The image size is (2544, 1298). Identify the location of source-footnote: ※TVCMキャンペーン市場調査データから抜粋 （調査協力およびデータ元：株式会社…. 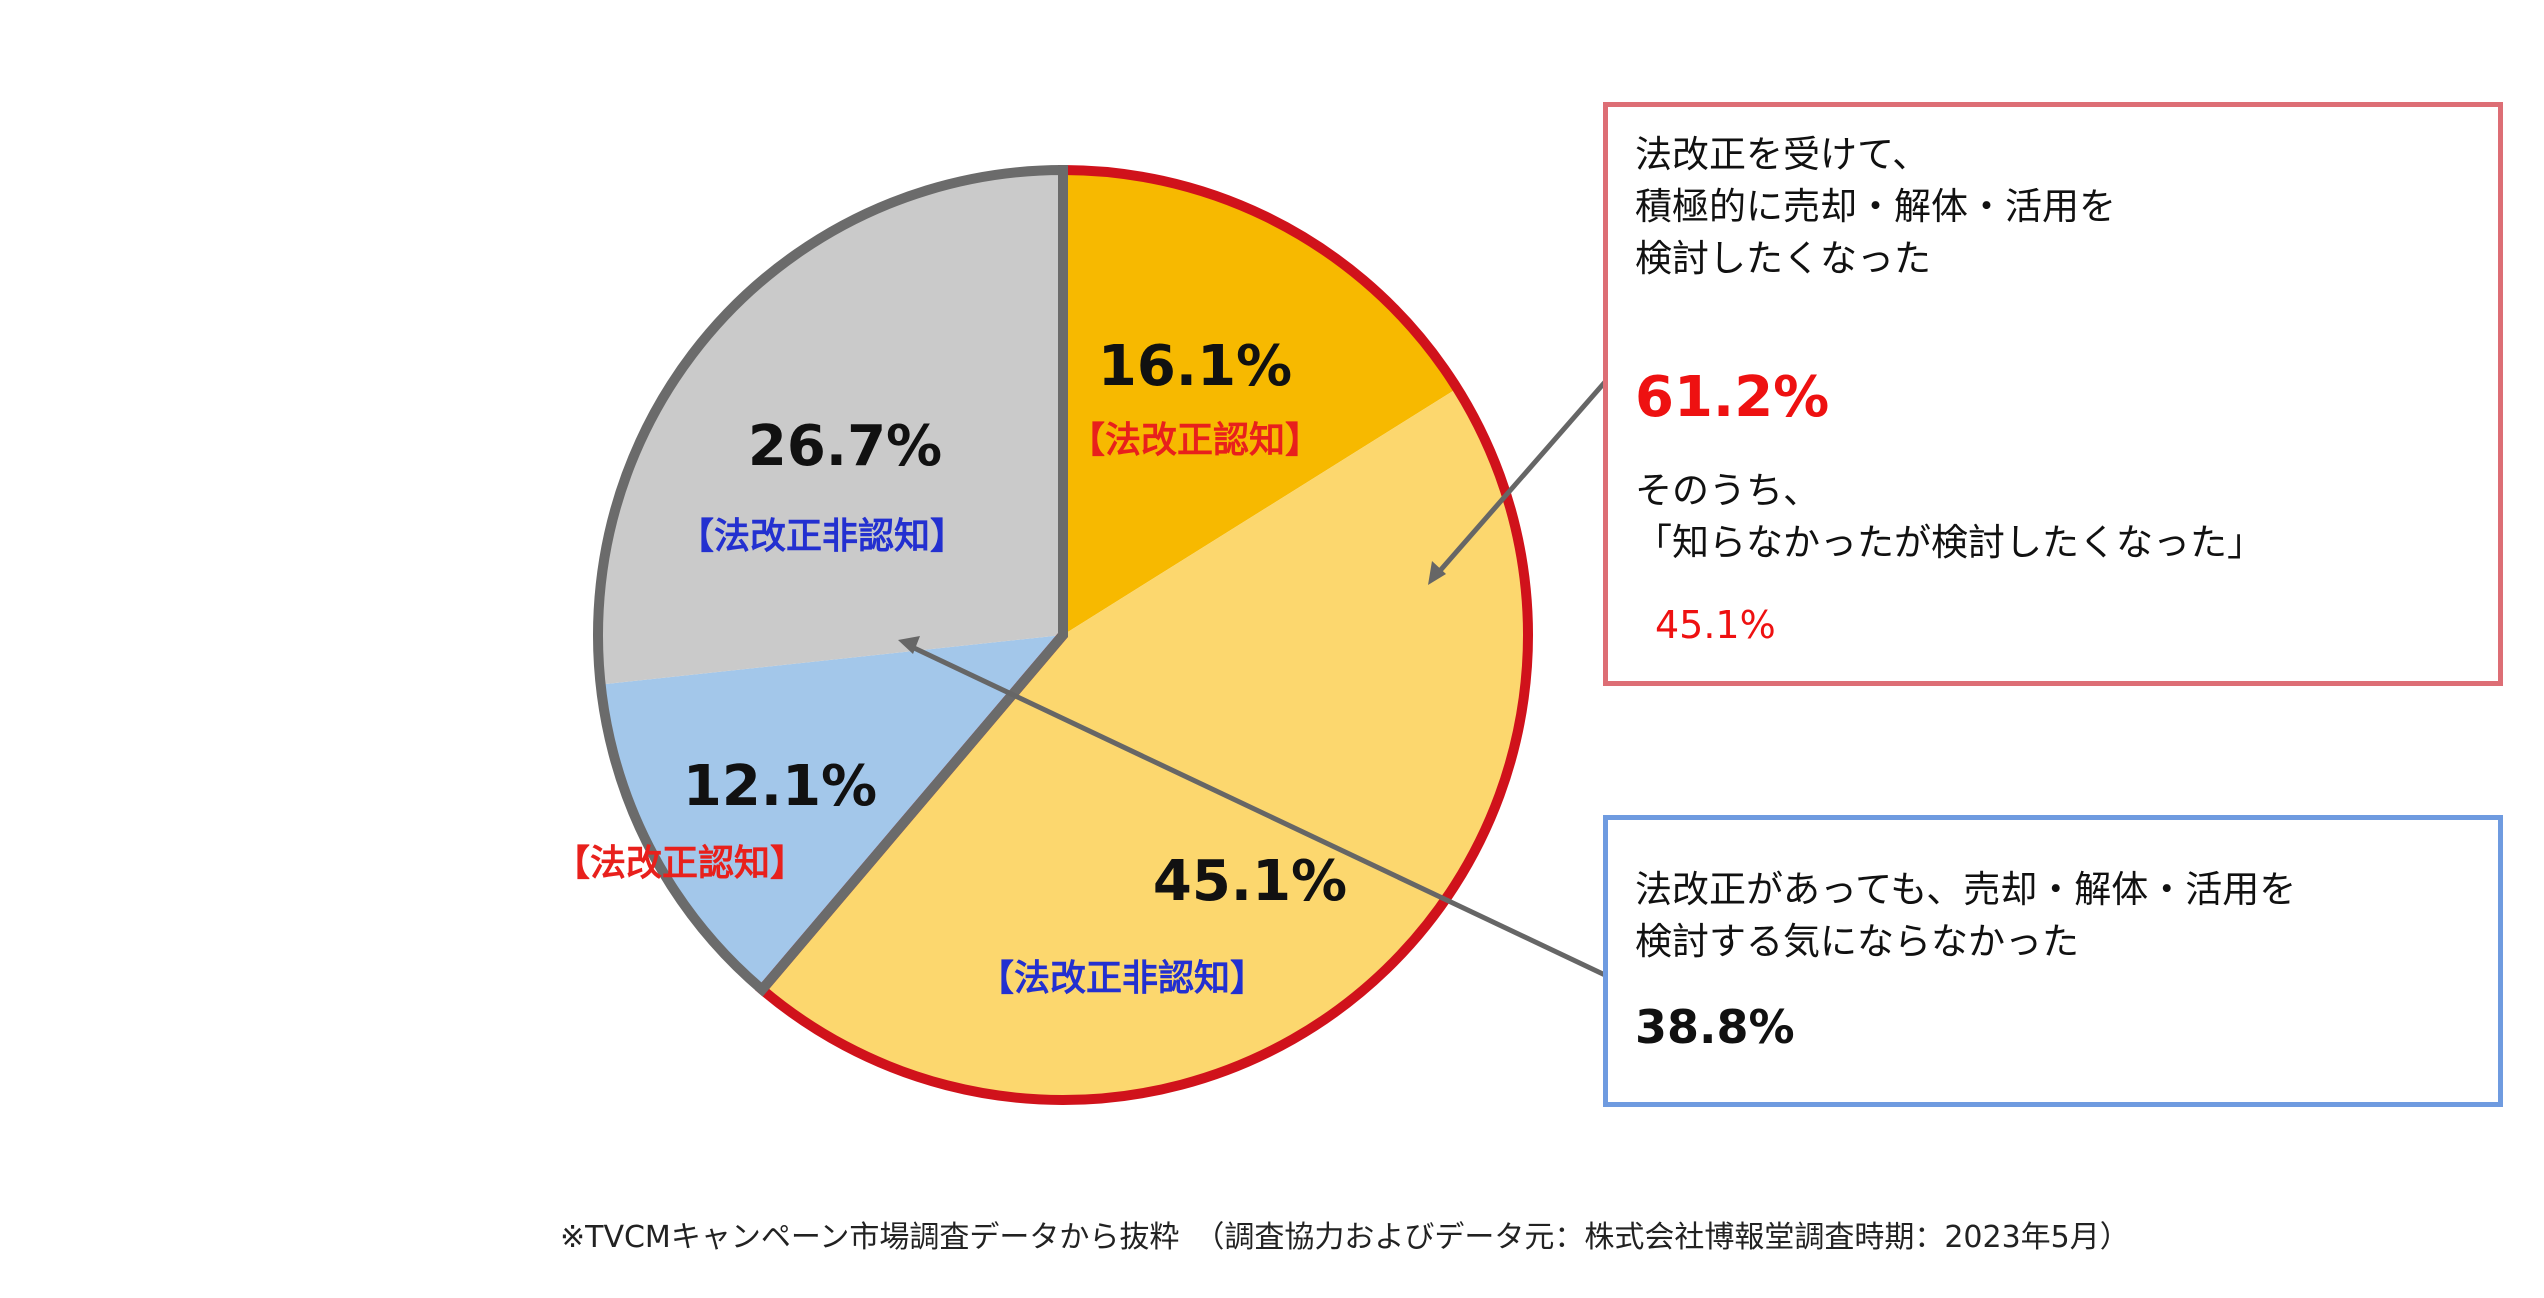
(1345, 1237).